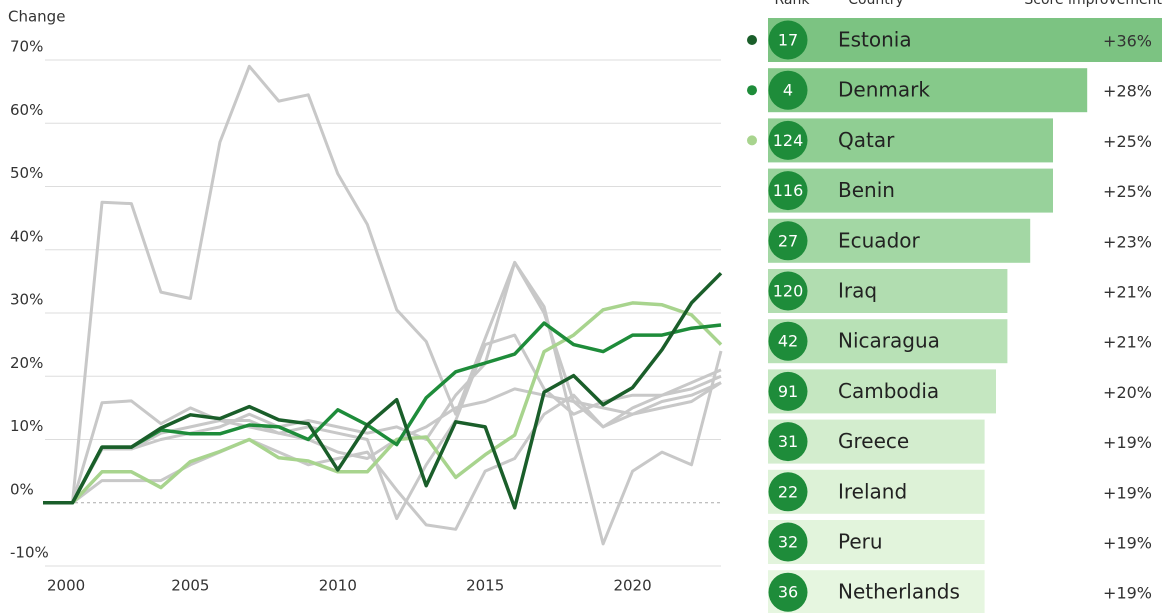 This screenshot has width=1162, height=613. Describe the element at coordinates (22, 489) in the screenshot. I see `y-tick-label: 0%` at that location.